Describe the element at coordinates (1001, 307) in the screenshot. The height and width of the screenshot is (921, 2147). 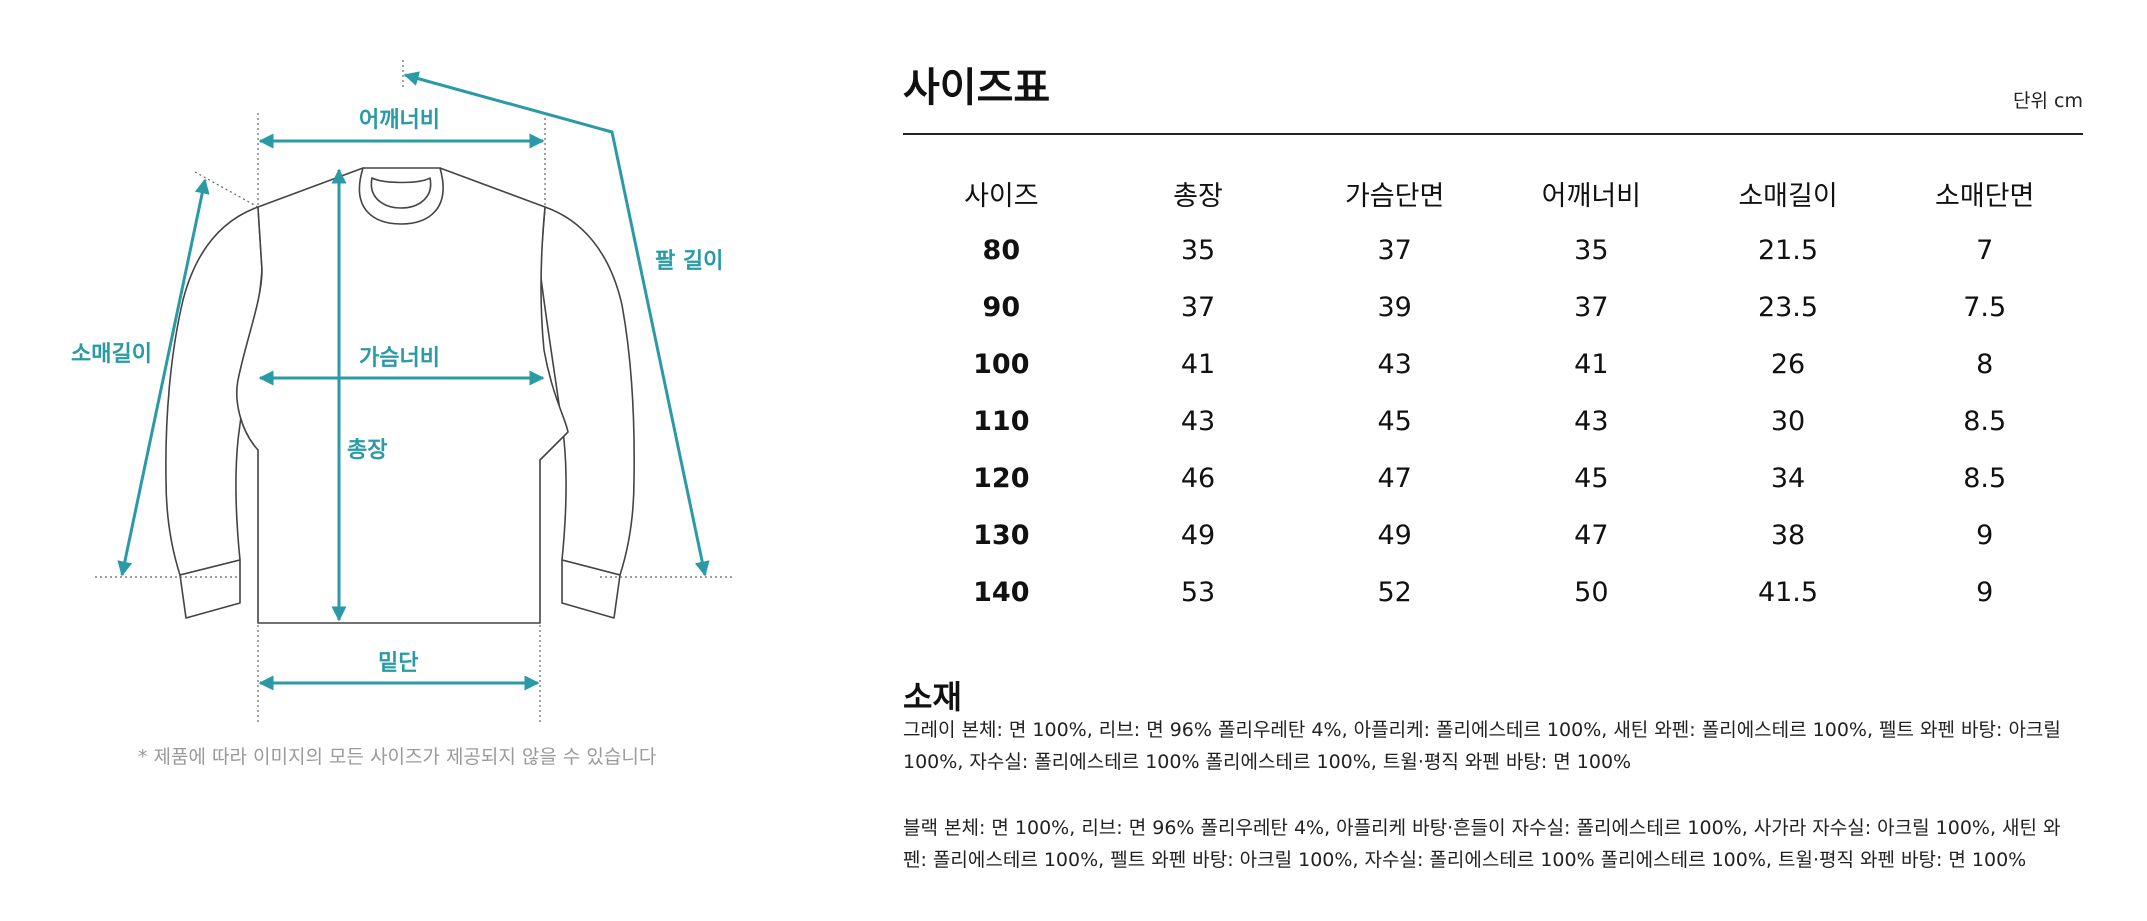
I see `size-cell: 90` at that location.